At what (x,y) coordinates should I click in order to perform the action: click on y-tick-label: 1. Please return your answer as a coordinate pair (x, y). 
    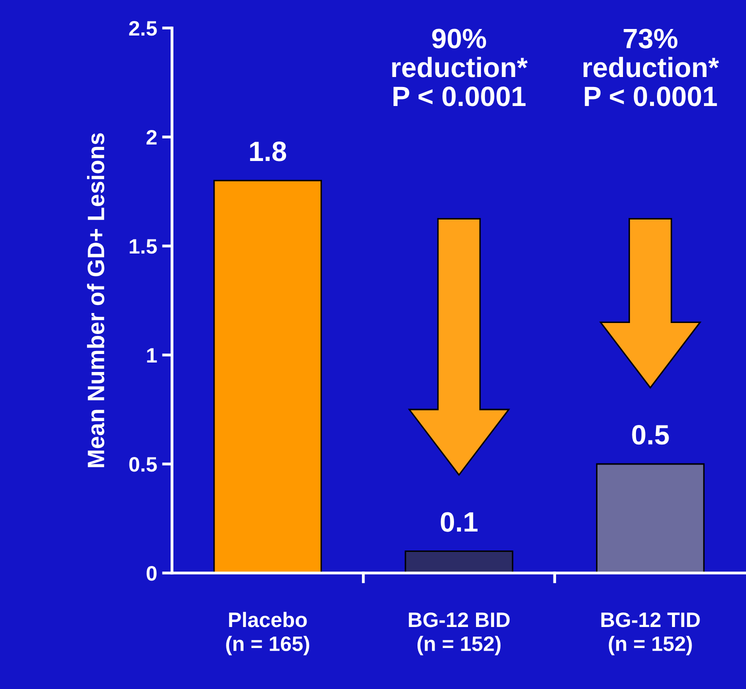
    Looking at the image, I should click on (152, 355).